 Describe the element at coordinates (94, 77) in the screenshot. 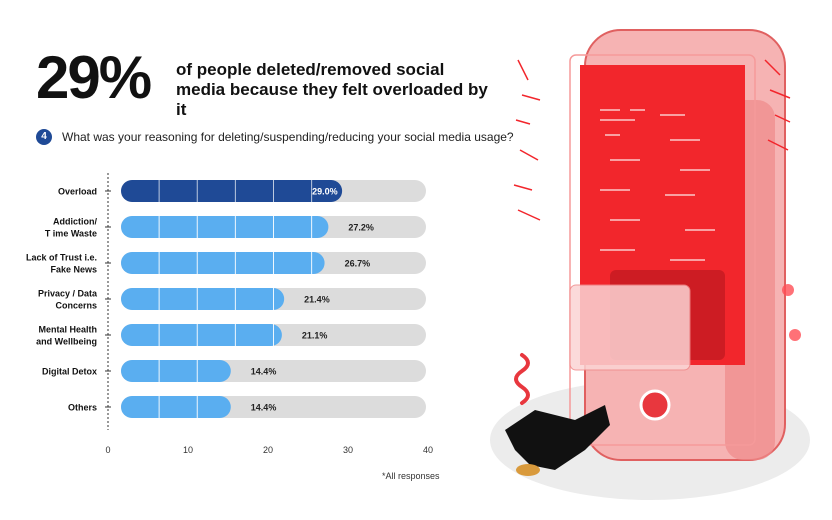

I see `headline-stat: 29%` at that location.